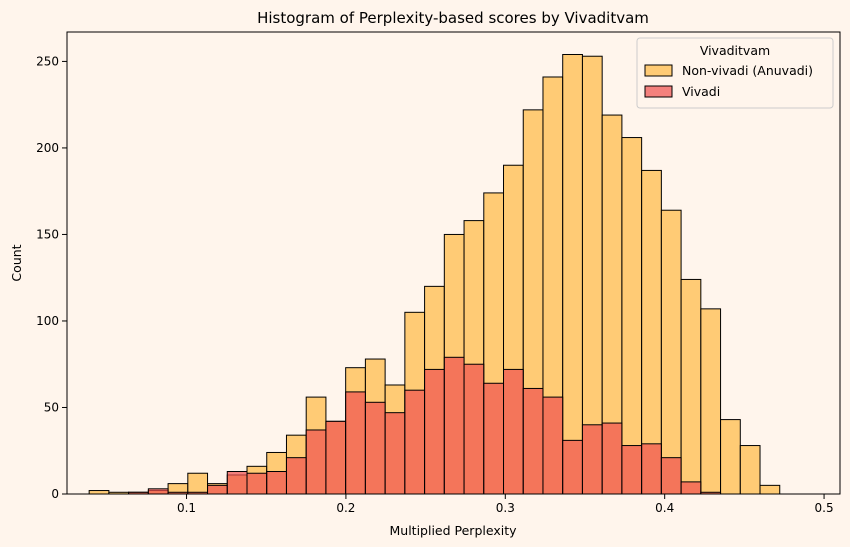 This screenshot has width=850, height=547. I want to click on y-axis-label: Count, so click(16, 262).